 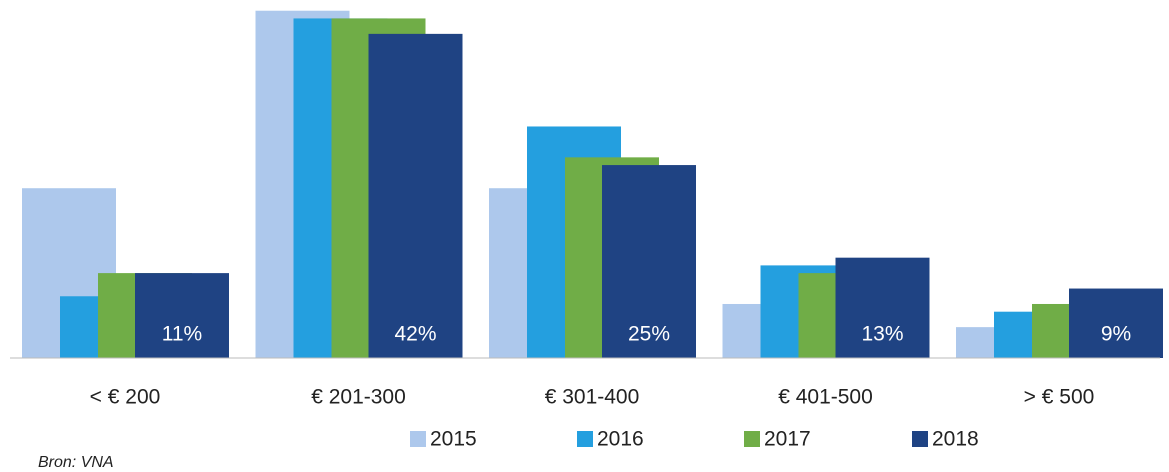 What do you see at coordinates (76, 462) in the screenshot?
I see `source: Bron: VNA` at bounding box center [76, 462].